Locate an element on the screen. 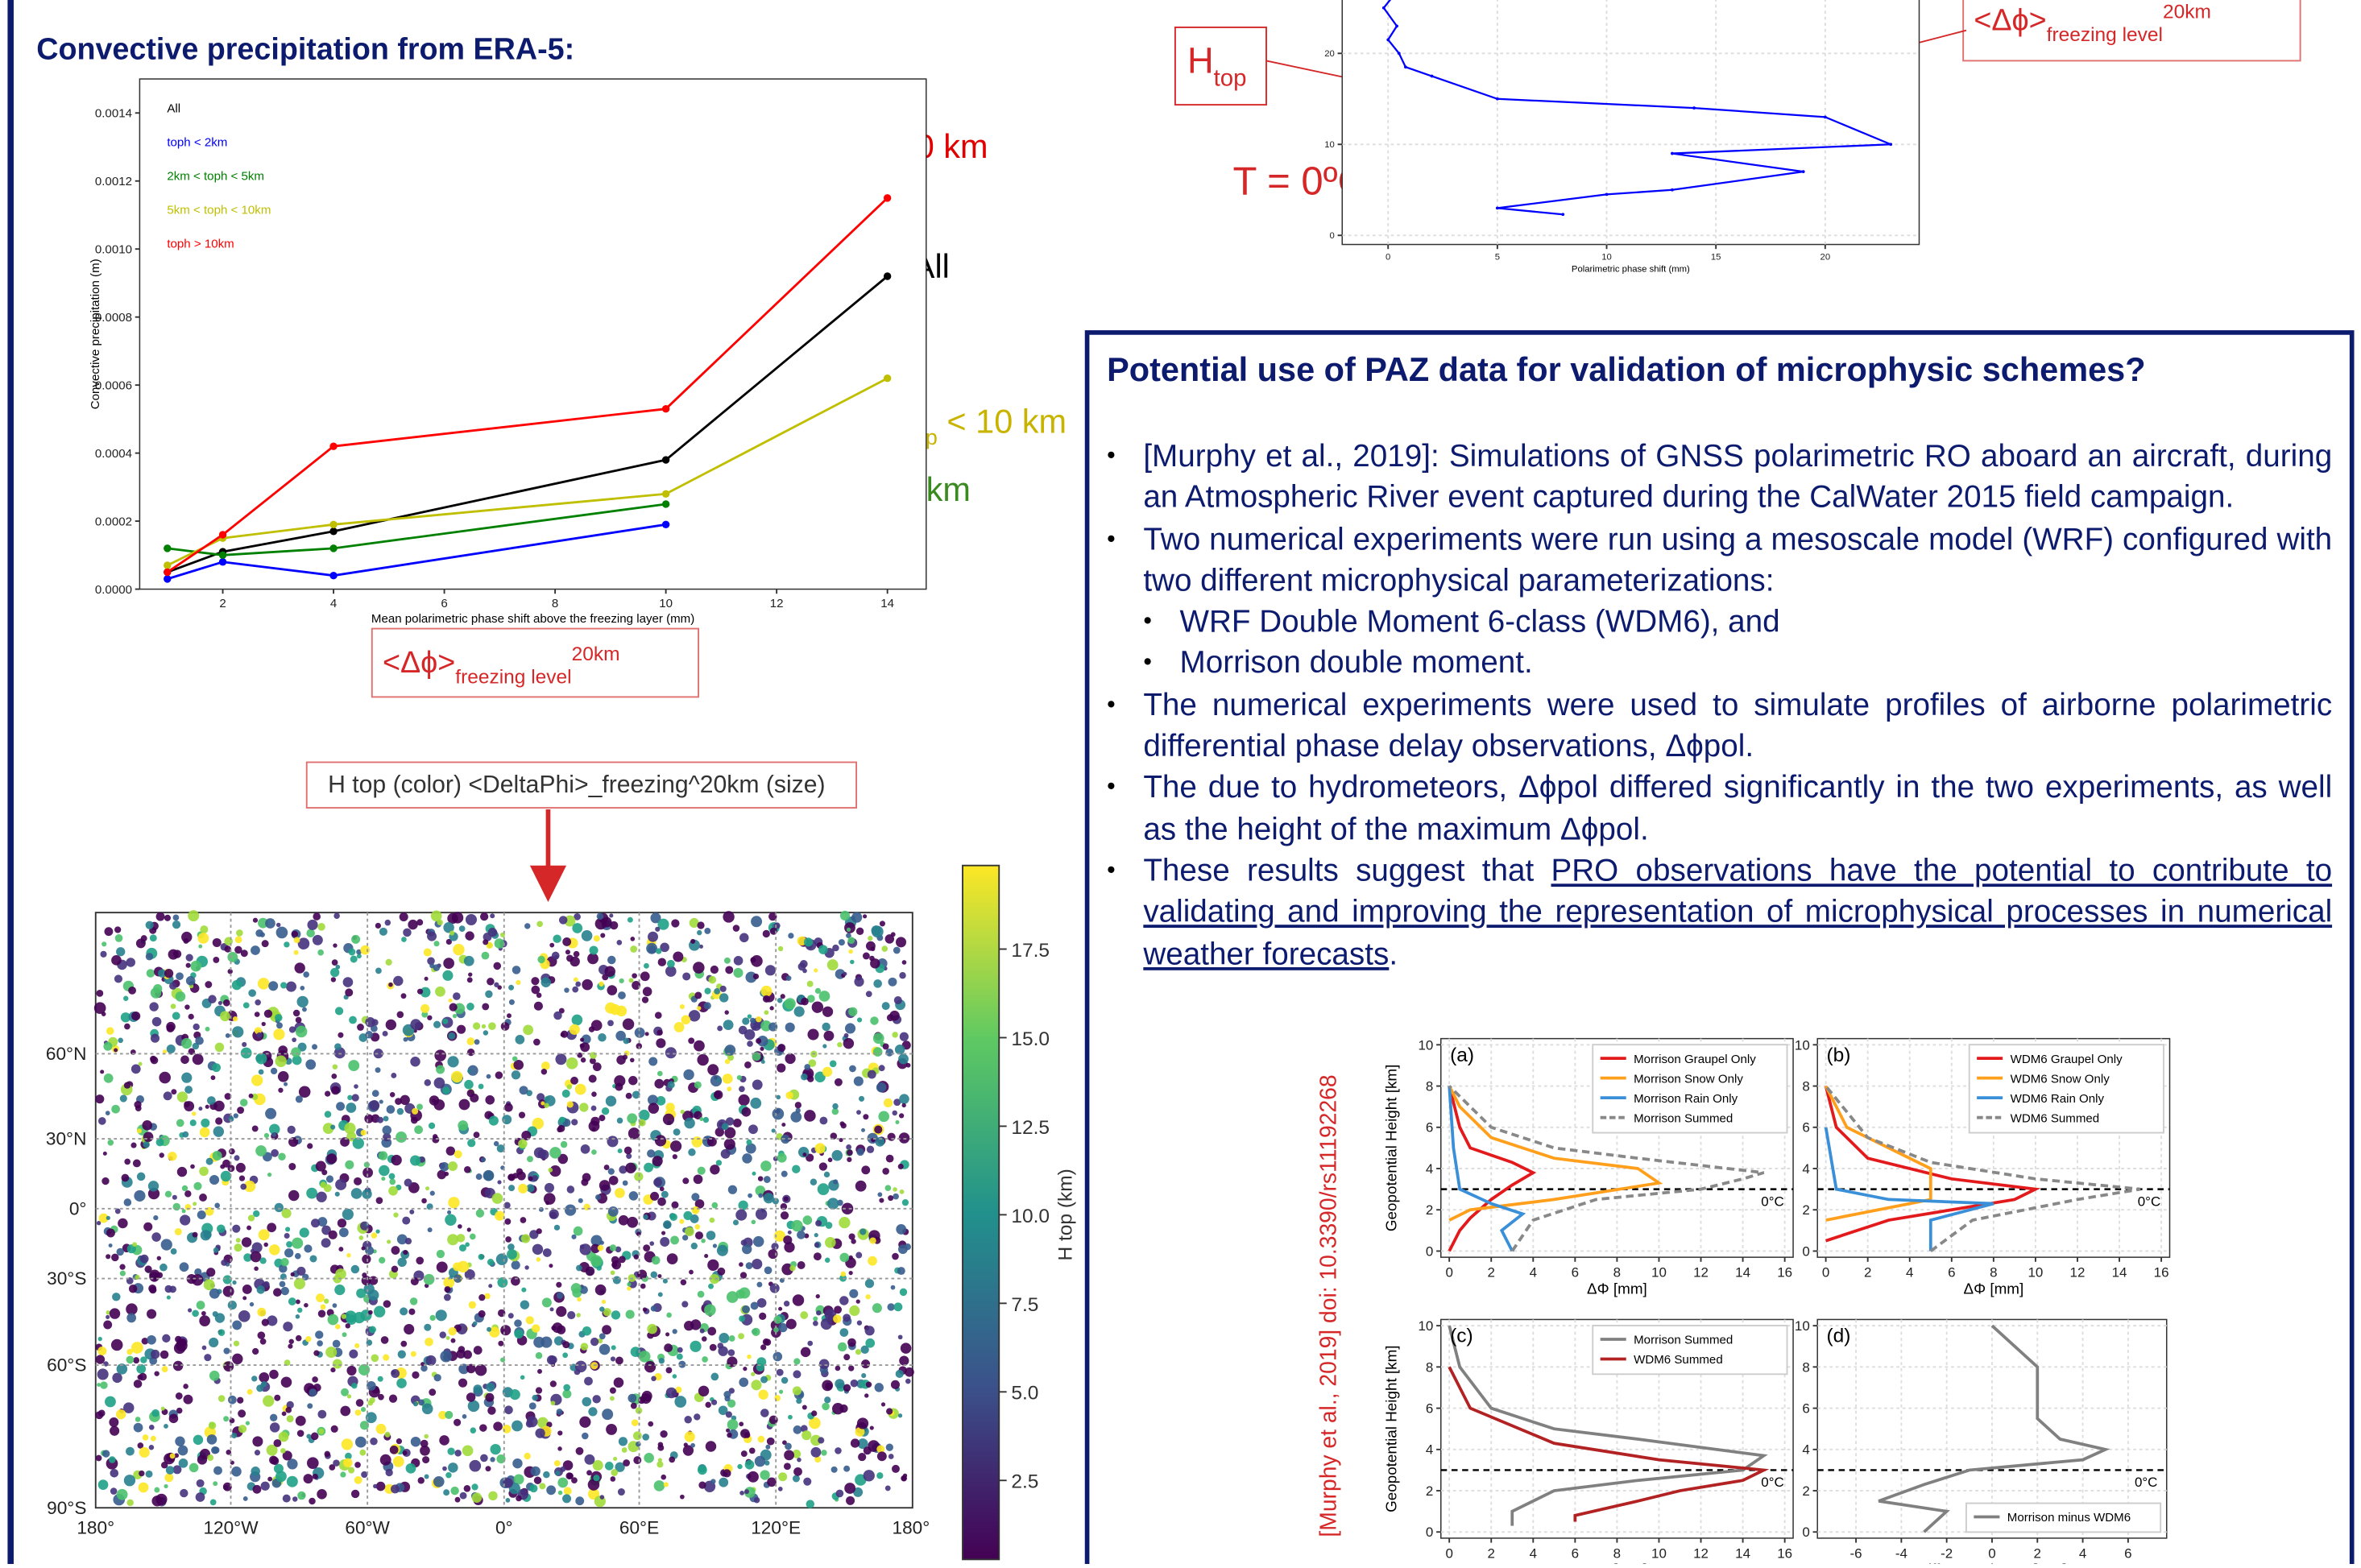  axes-frame is located at coordinates (1631, 123).